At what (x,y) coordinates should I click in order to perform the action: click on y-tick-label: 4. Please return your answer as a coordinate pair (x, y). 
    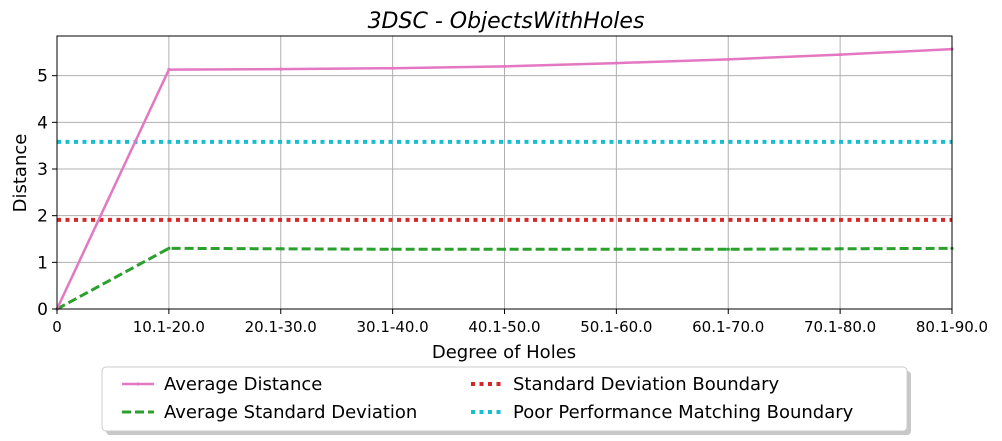
    Looking at the image, I should click on (42, 123).